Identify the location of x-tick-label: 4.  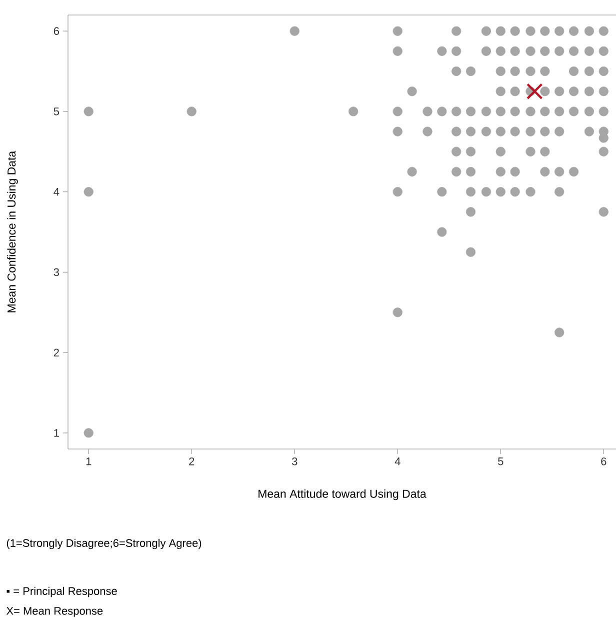
(397, 462).